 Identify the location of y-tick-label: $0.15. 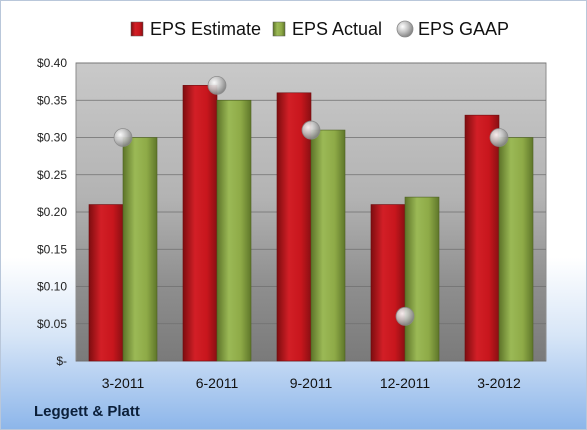
(52, 249).